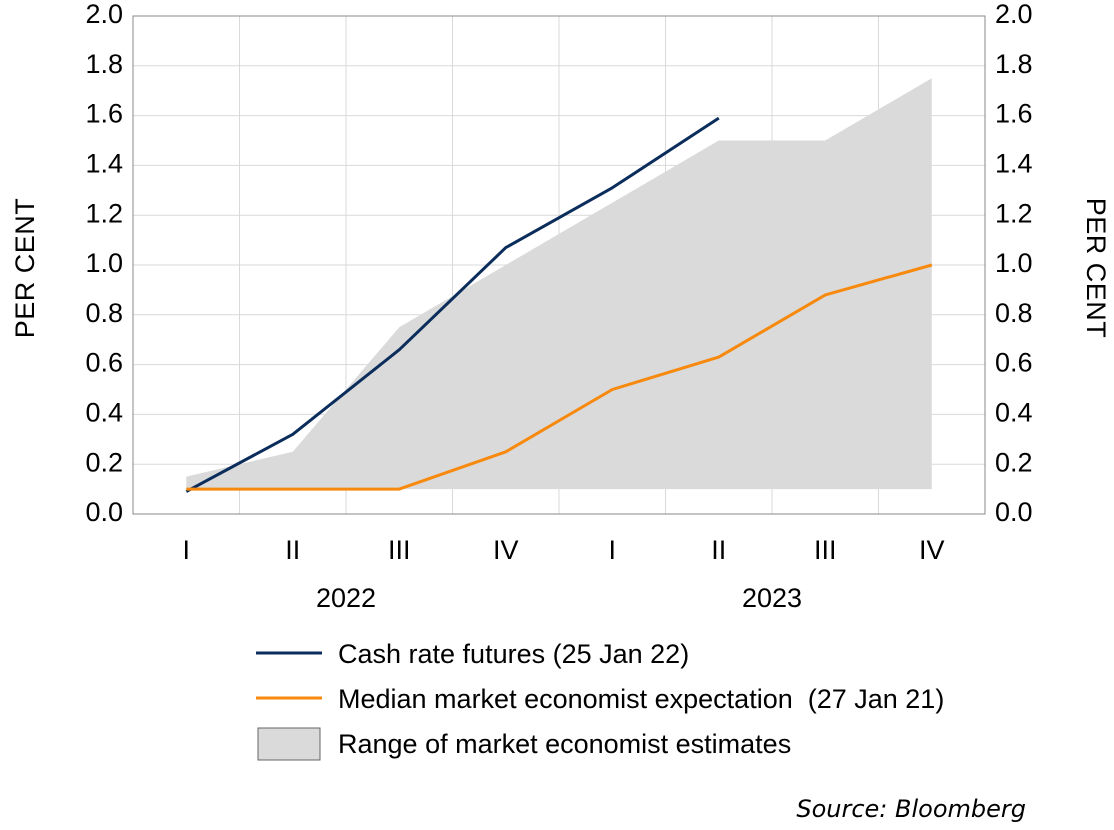 This screenshot has height=830, width=1114. Describe the element at coordinates (513, 654) in the screenshot. I see `legend-label-cash-rate-futures: Cash rate futures (25 Jan 22)` at that location.